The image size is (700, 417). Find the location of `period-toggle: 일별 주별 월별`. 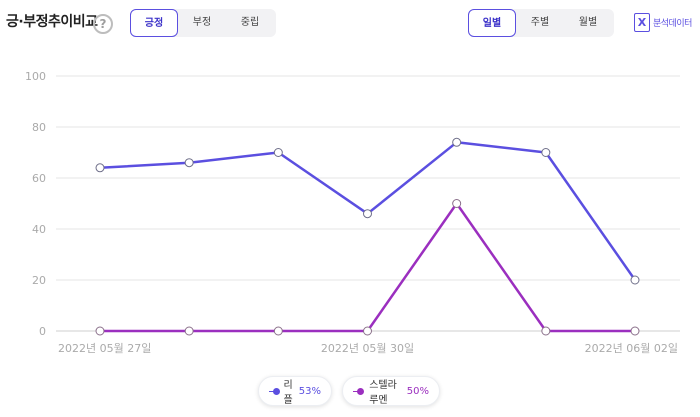

period-toggle: 일별 주별 월별 is located at coordinates (541, 23).